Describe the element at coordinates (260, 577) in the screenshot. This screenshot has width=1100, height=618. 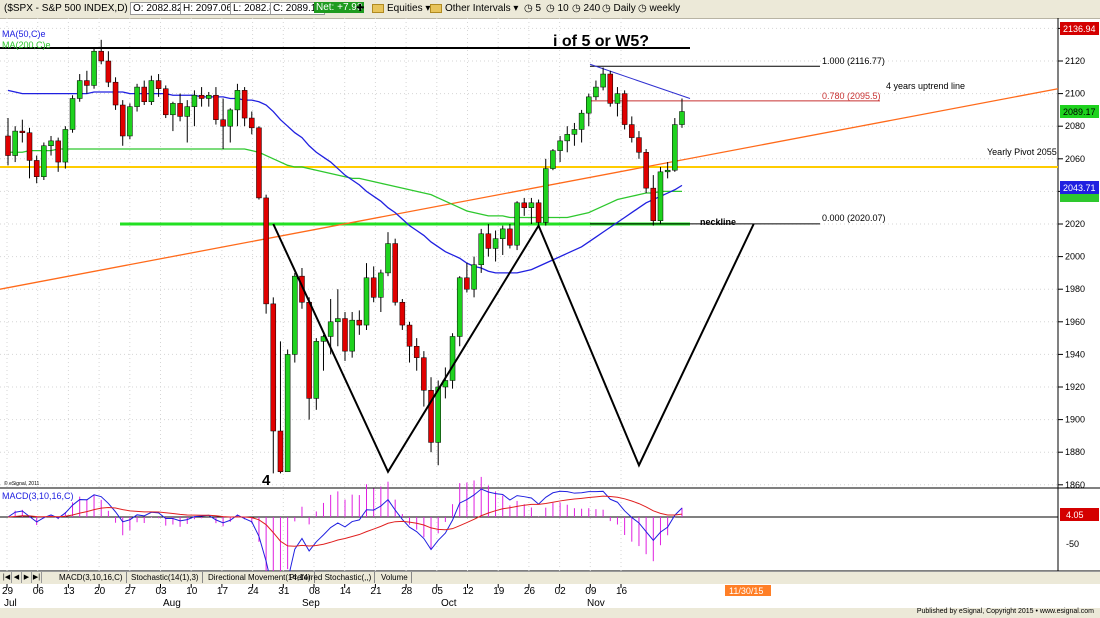
I see `tab-directional-movement: Directional Movement(14,14)` at that location.